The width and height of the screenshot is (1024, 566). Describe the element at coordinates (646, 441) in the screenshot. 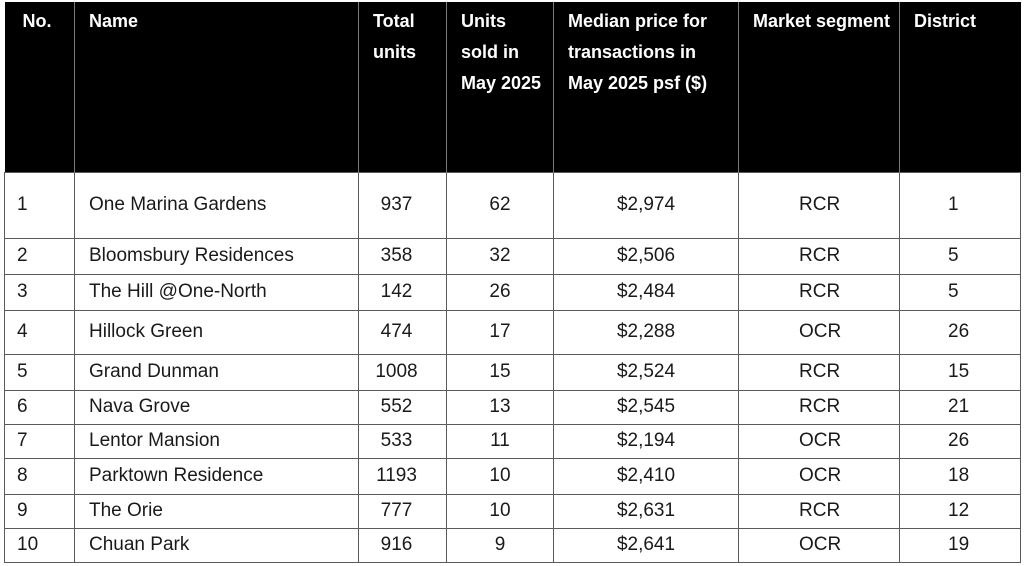

I see `cell-median-price: $2,194` at that location.